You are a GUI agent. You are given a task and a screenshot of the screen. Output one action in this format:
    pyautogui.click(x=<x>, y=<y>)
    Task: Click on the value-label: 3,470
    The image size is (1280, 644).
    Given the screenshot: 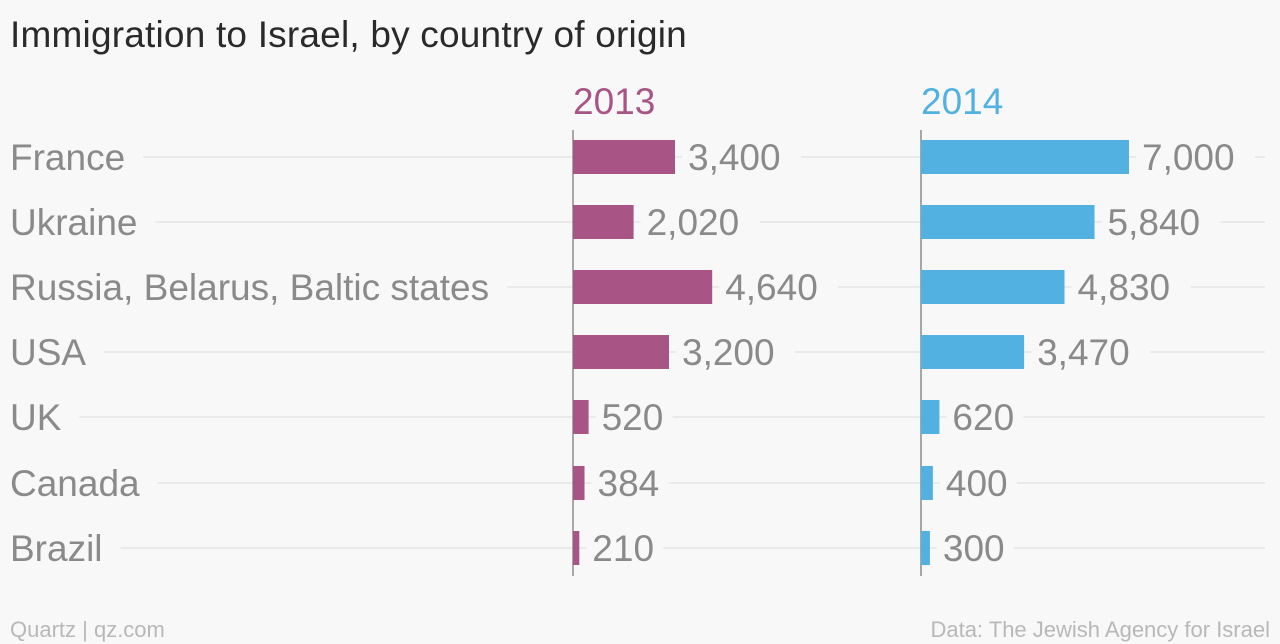 What is the action you would take?
    pyautogui.click(x=1083, y=352)
    